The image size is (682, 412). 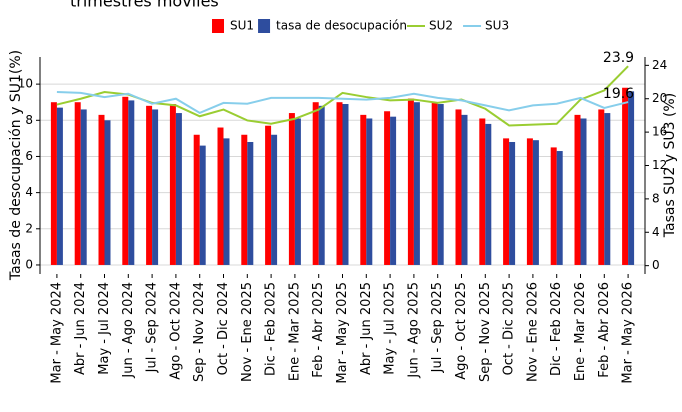 I want to click on y2-tick-label: 8, so click(x=656, y=198).